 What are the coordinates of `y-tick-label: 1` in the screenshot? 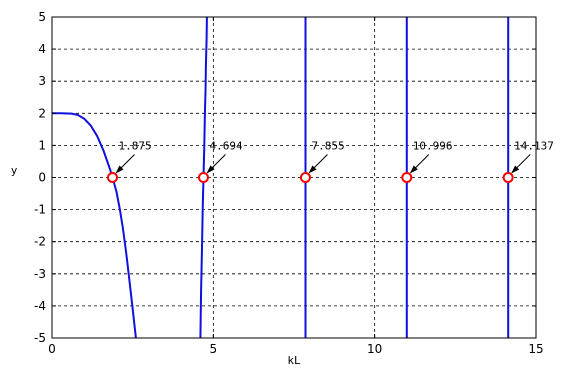 It's located at (42, 145).